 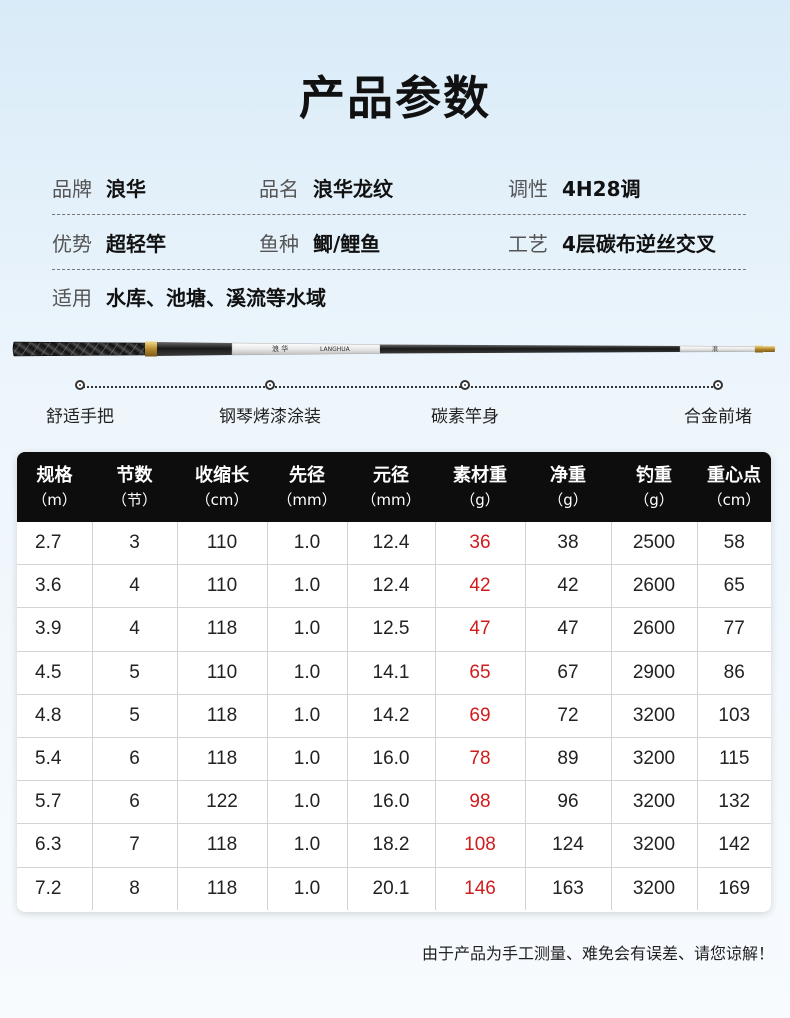 I want to click on table-cell: 18.2, so click(x=391, y=845).